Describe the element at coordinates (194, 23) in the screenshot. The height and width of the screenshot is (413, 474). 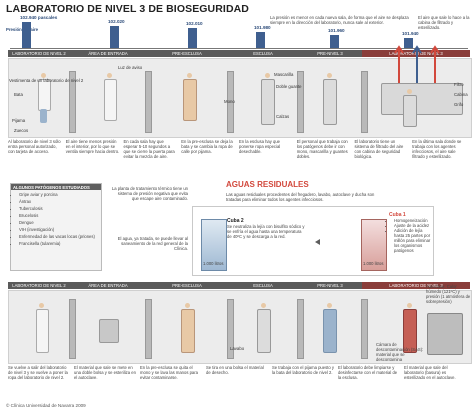
I see `pressure-value: 102.010` at that location.